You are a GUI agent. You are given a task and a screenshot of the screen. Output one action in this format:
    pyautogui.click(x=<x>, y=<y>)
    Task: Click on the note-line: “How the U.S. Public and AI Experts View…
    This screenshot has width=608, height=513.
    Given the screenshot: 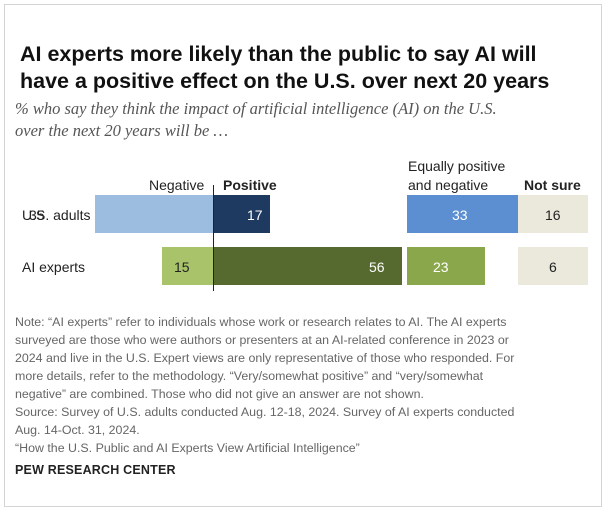 What is the action you would take?
    pyautogui.click(x=187, y=448)
    